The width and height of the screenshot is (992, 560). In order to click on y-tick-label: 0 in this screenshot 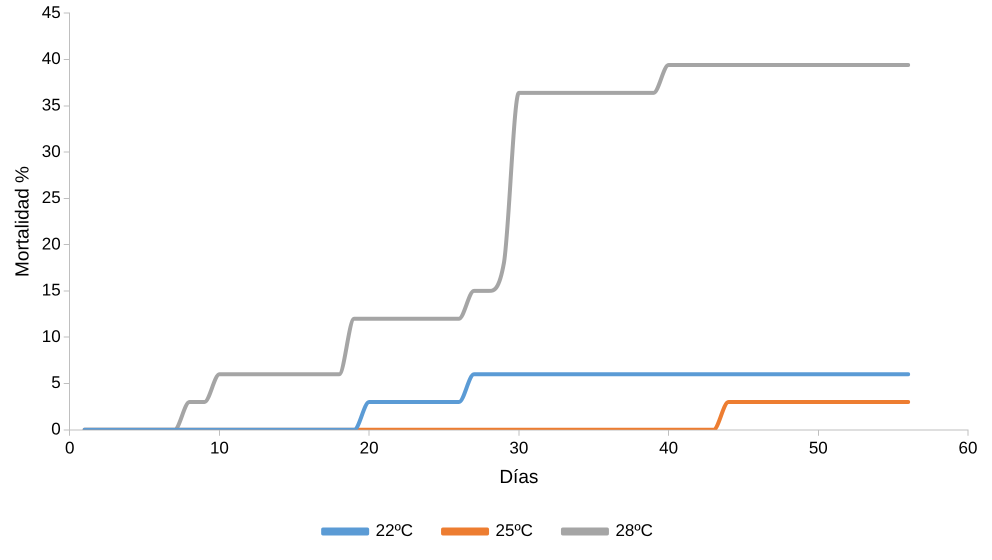, I will do `click(56, 428)`.